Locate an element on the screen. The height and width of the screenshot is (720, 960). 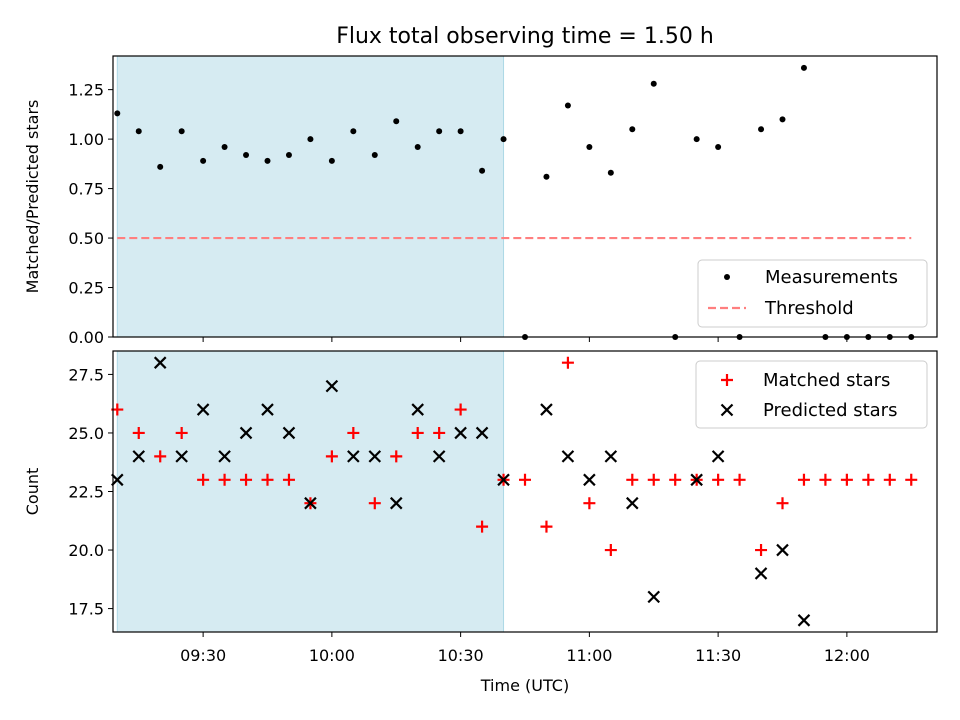
legend-box is located at coordinates (811, 394).